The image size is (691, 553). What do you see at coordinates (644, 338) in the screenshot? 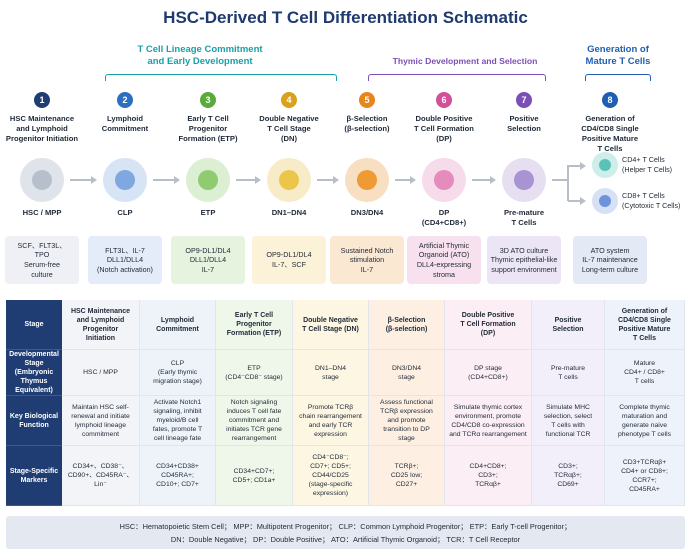
I see `cell-line: T Cells` at bounding box center [644, 338].